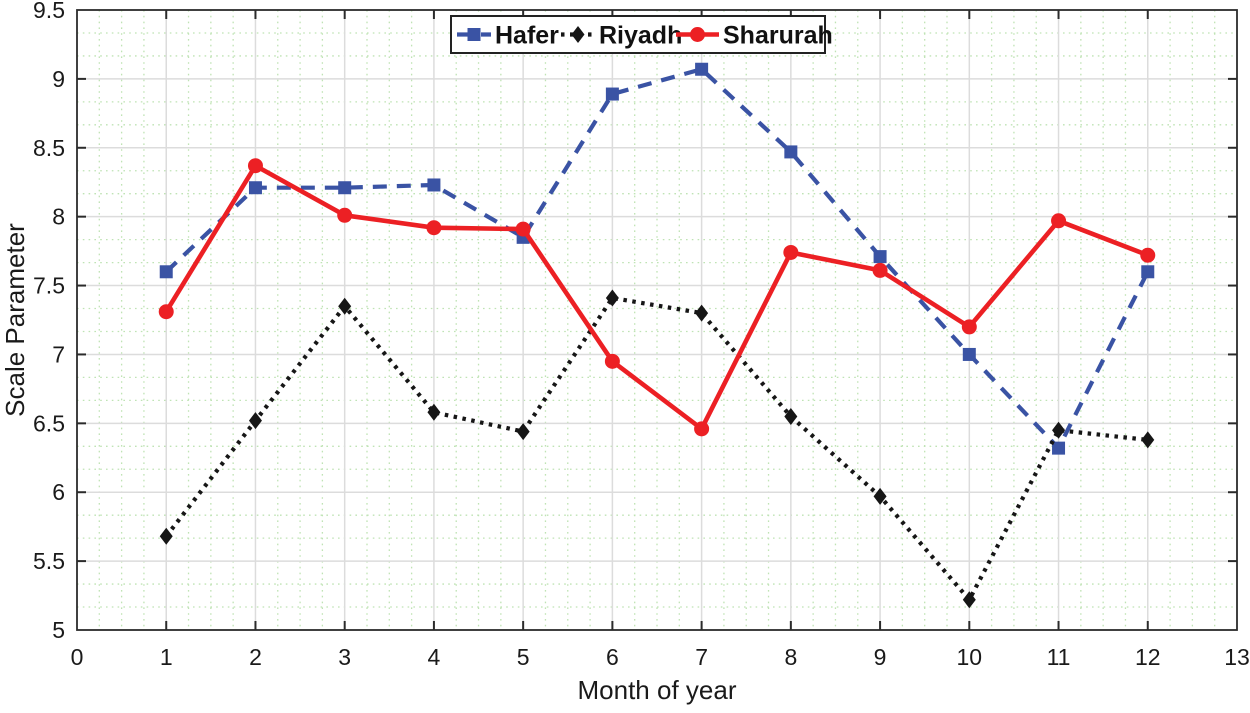 Image resolution: width=1250 pixels, height=713 pixels. What do you see at coordinates (58, 79) in the screenshot?
I see `y-axis-tick-label: 9` at bounding box center [58, 79].